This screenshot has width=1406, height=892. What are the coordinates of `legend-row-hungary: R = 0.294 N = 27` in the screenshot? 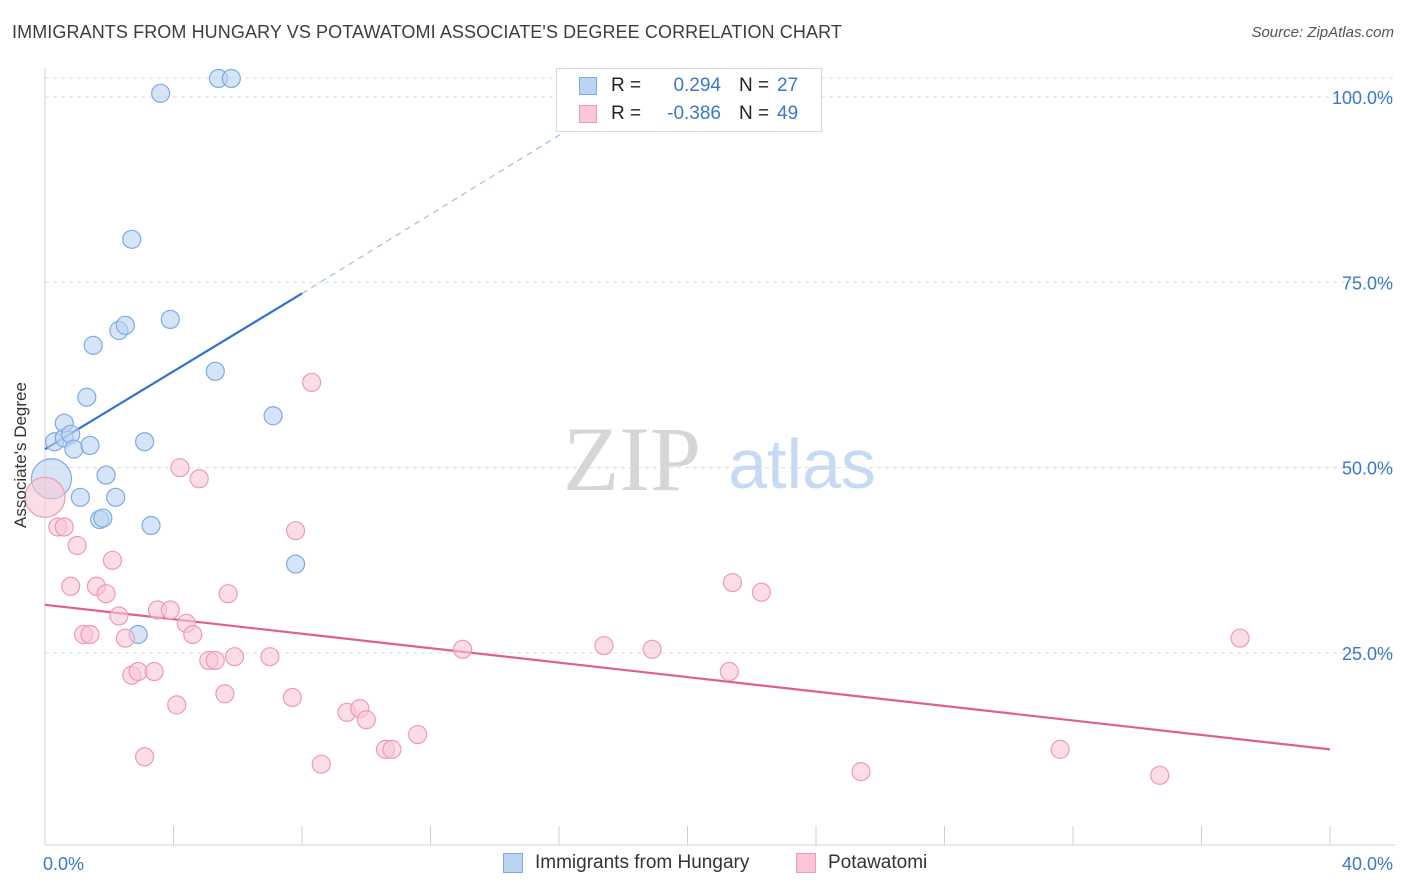 It's located at (688, 86).